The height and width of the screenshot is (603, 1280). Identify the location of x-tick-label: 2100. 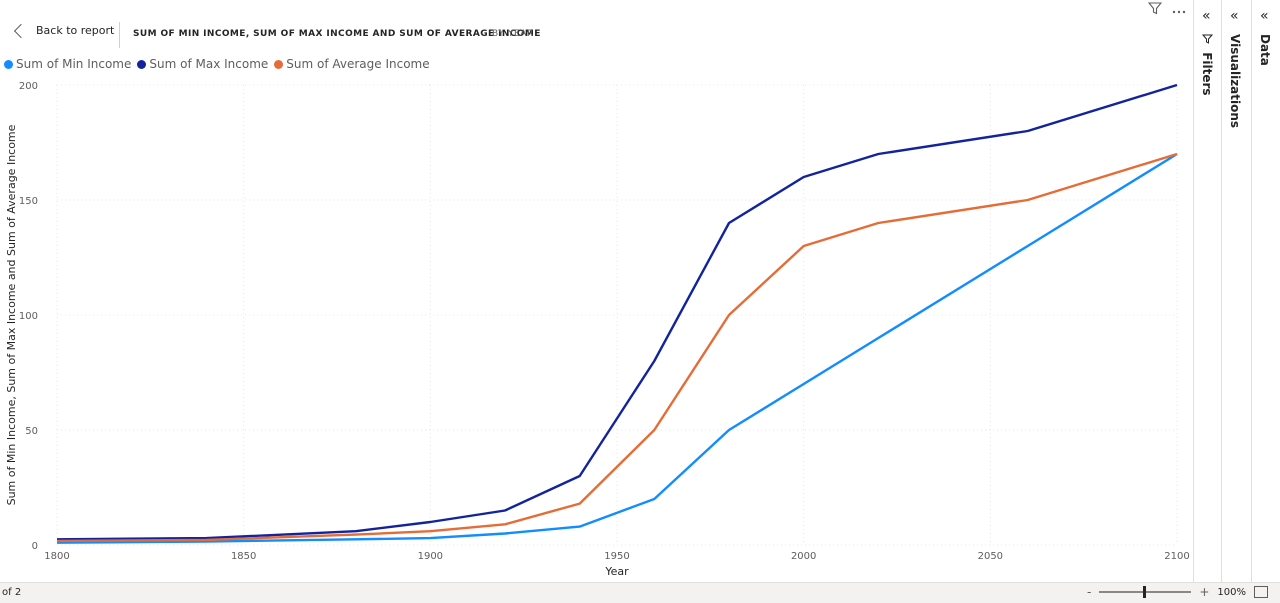
(1176, 556).